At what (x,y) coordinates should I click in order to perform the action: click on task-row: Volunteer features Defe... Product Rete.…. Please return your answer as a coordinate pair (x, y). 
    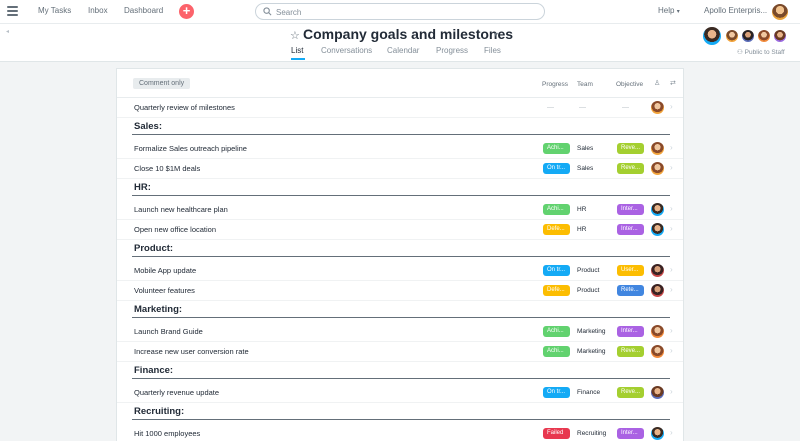
    Looking at the image, I should click on (400, 291).